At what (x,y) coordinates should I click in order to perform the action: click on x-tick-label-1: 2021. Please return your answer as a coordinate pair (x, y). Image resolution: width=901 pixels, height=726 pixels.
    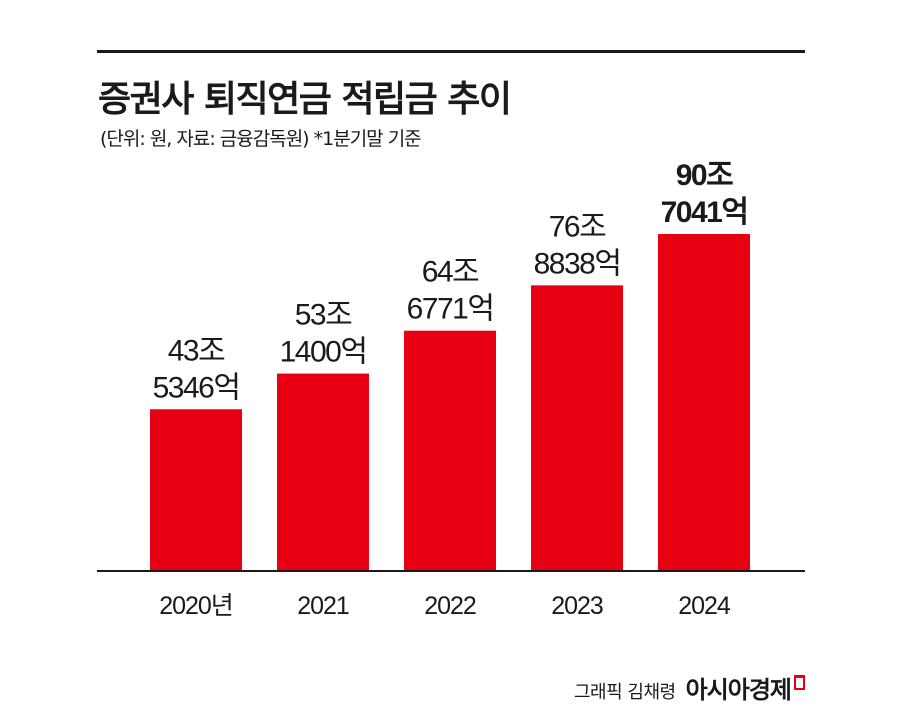
    Looking at the image, I should click on (323, 606).